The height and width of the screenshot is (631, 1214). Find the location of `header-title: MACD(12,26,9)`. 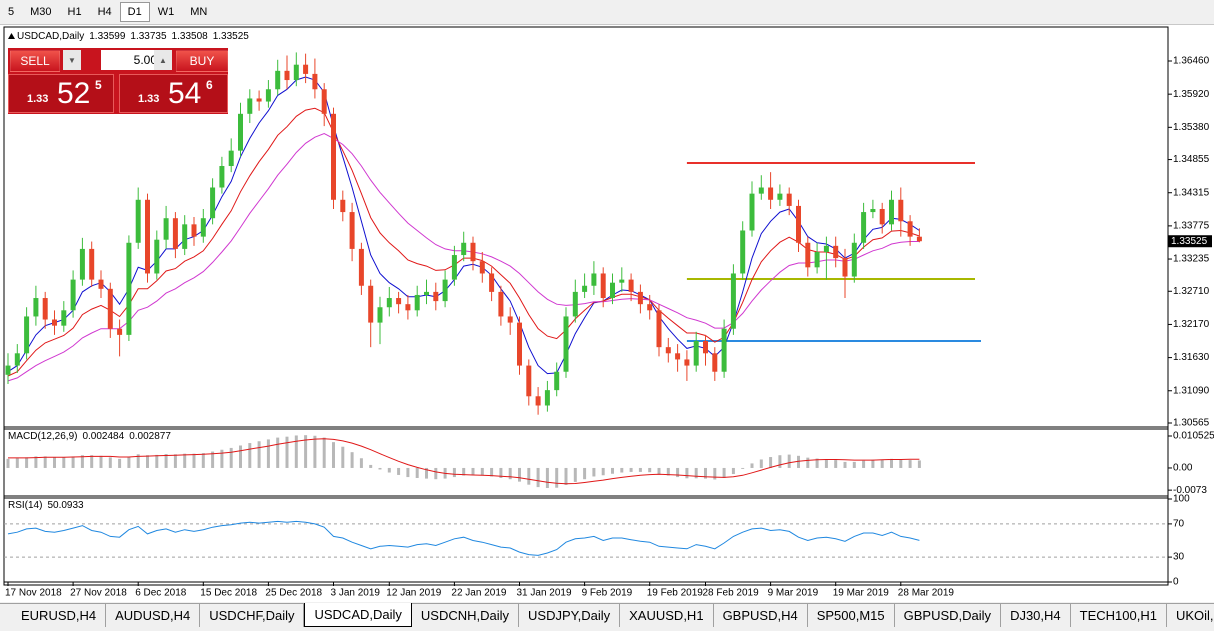

header-title: MACD(12,26,9) is located at coordinates (42, 436).